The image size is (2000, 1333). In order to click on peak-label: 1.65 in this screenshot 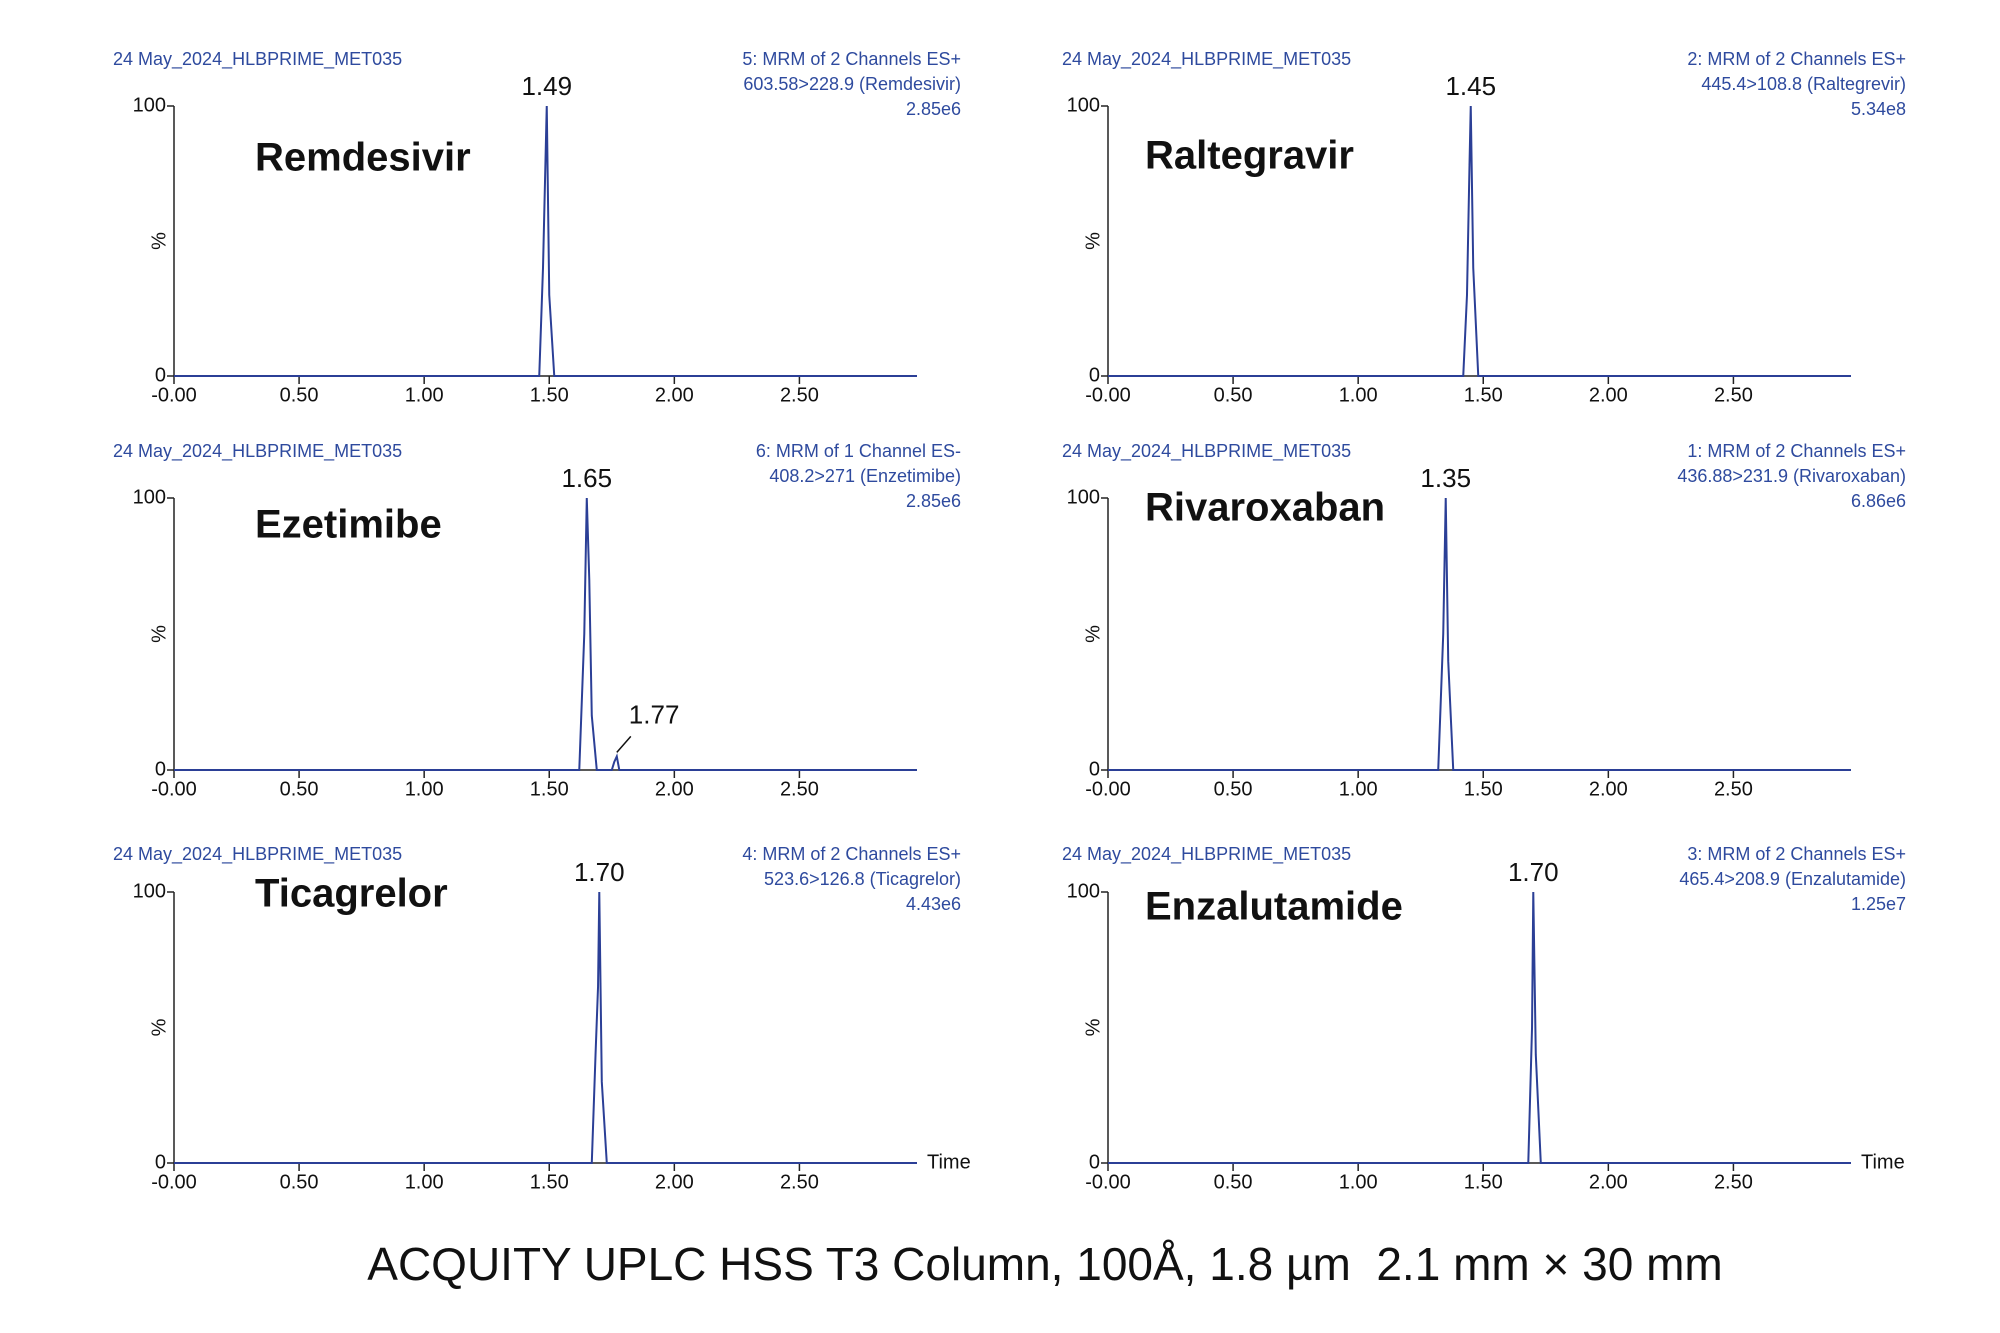, I will do `click(586, 478)`.